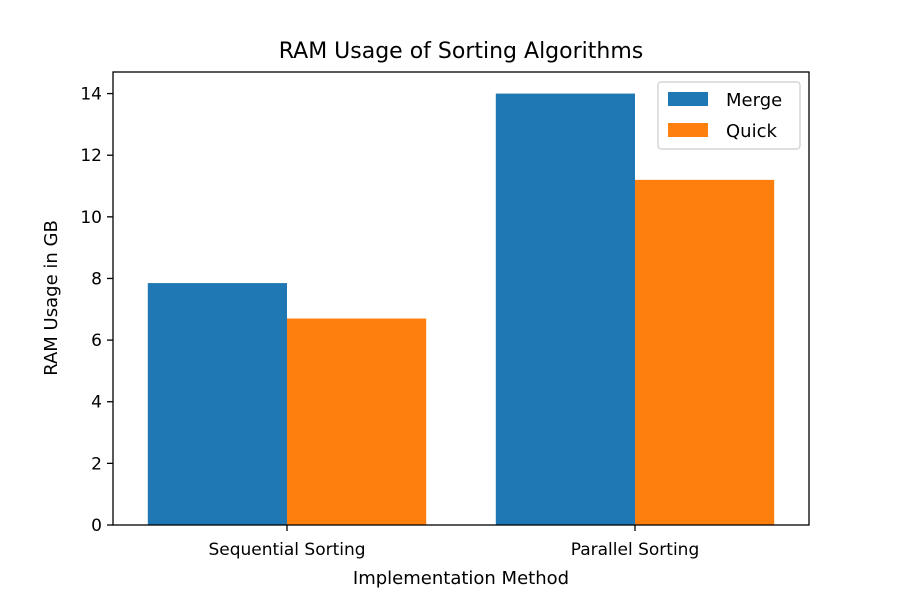 The image size is (900, 600). I want to click on bar-merge-sequential-sorting, so click(217, 404).